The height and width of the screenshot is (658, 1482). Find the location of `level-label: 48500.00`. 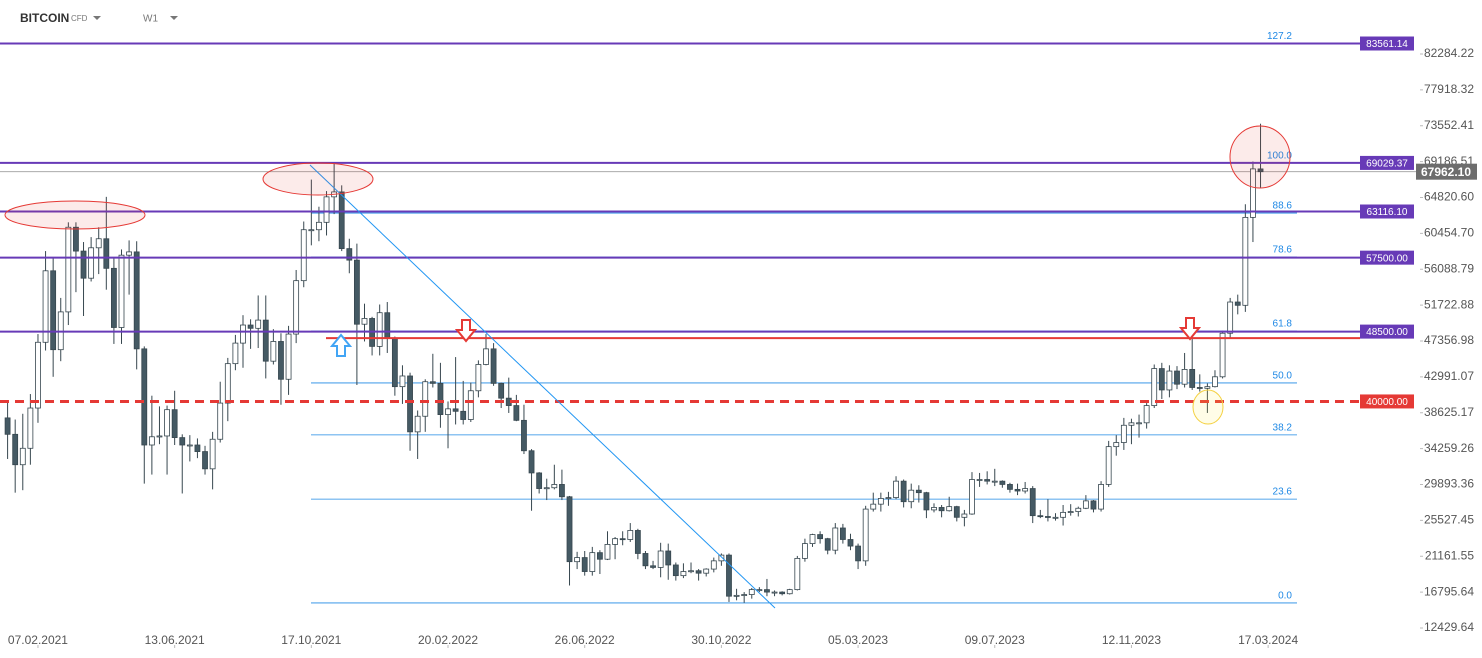

level-label: 48500.00 is located at coordinates (1387, 332).